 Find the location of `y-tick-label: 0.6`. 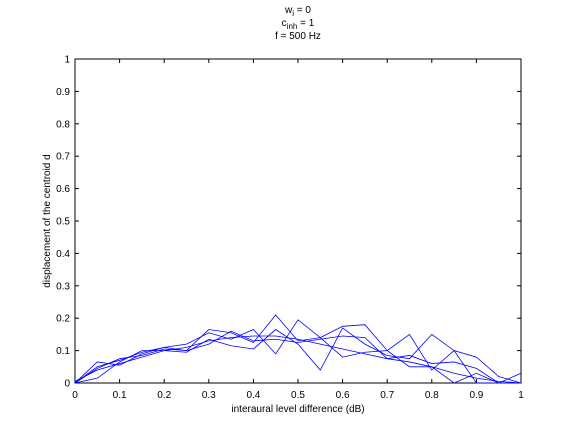

y-tick-label: 0.6 is located at coordinates (63, 189).